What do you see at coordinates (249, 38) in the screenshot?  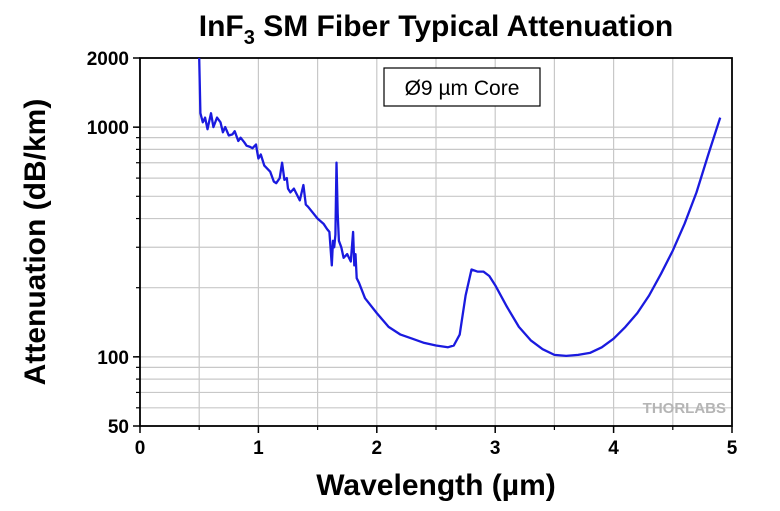 I see `chart-title-subscript: 3` at bounding box center [249, 38].